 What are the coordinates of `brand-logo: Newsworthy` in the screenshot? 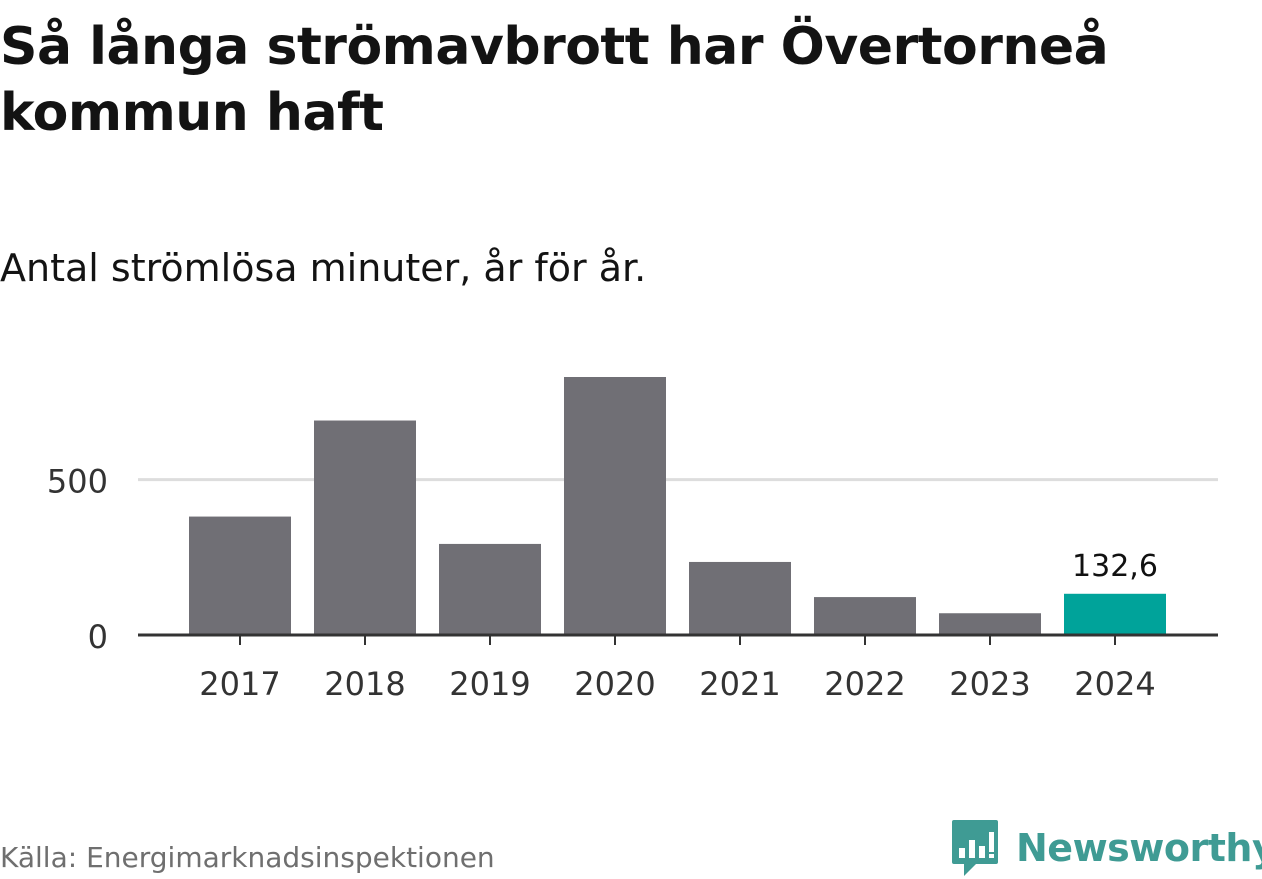 It's located at (1106, 848).